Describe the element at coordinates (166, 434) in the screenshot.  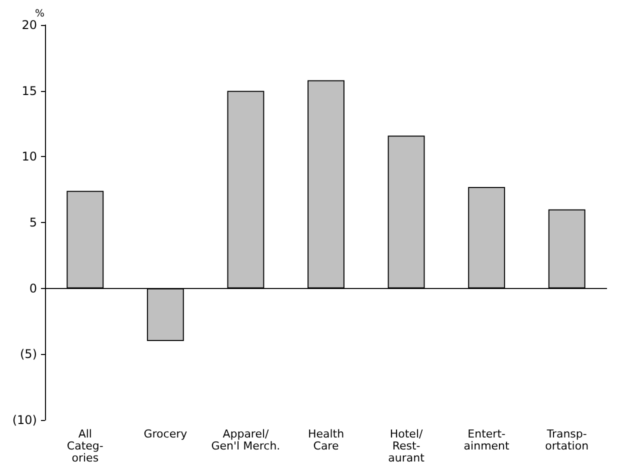
I see `x-tick-label: Grocery` at that location.